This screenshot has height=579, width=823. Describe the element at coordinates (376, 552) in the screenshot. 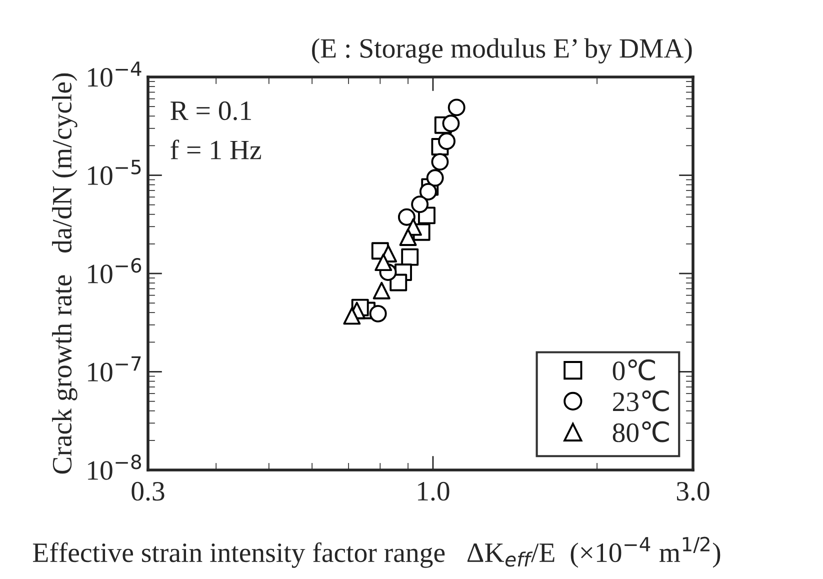

I see `x-axis-title: Effective strain intensity factor range ΔK$_{eff}$/E (×10$^{−4}$ m$^{1/2}$)` at that location.